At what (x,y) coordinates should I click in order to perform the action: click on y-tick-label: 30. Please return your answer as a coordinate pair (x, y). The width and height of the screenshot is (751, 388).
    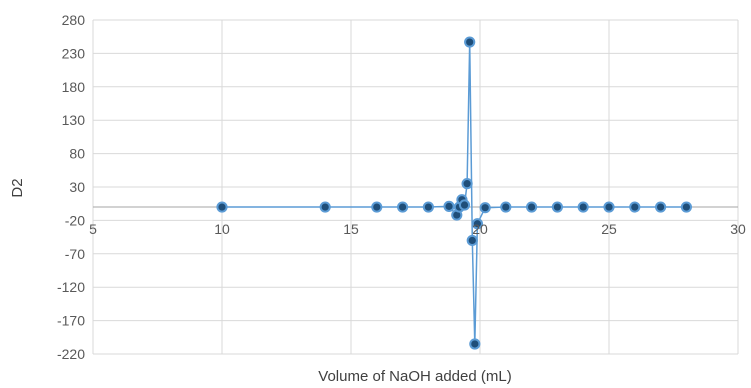
    Looking at the image, I should click on (77, 187).